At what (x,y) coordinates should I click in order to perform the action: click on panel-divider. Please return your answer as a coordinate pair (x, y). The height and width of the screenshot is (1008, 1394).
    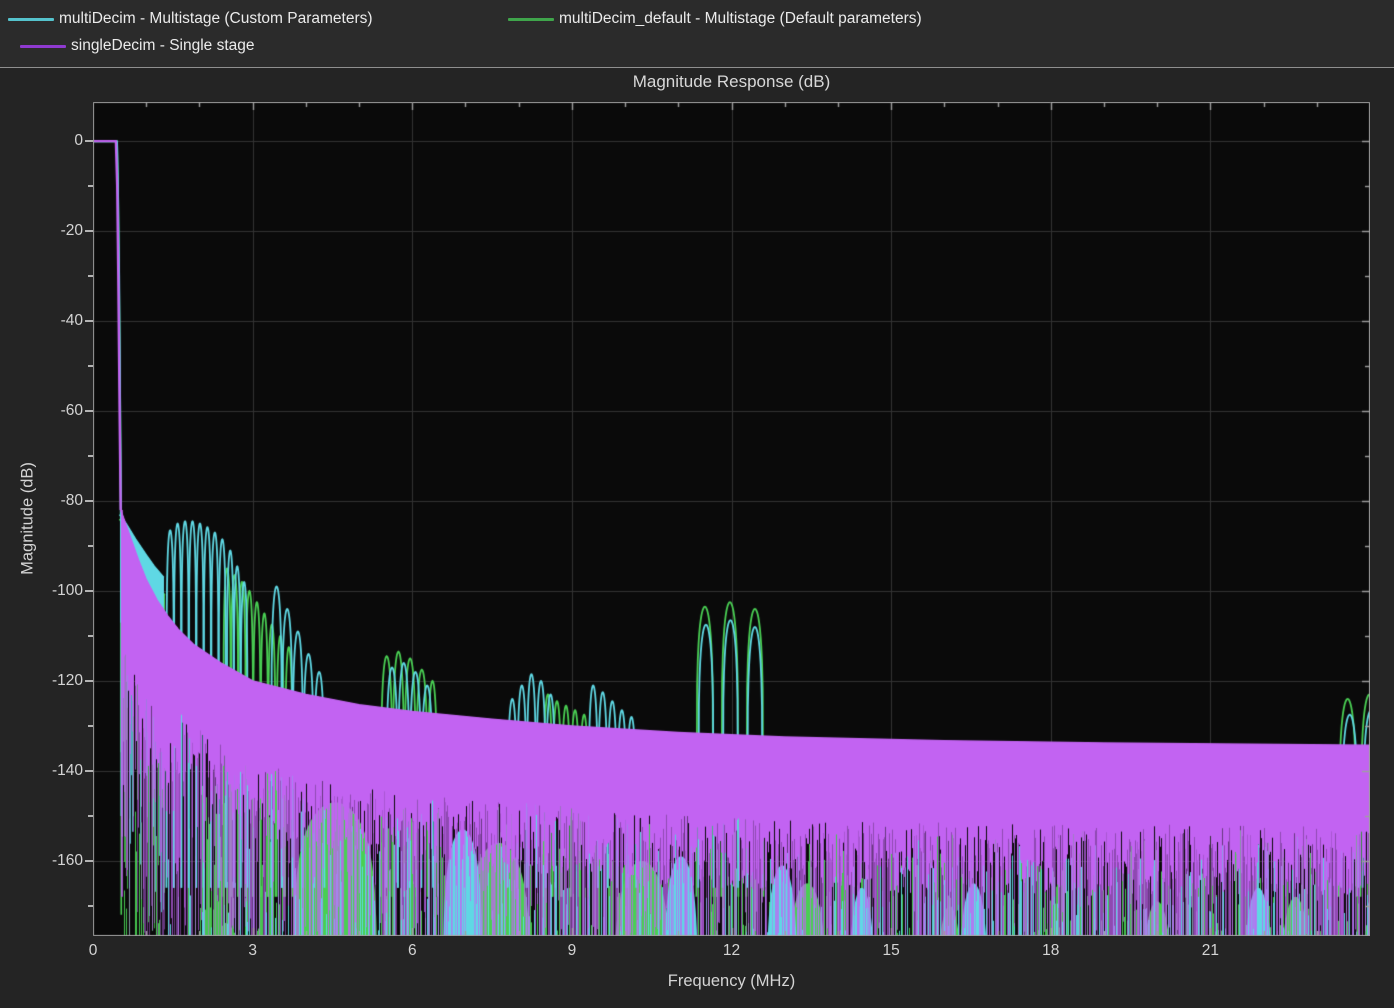
    Looking at the image, I should click on (697, 67).